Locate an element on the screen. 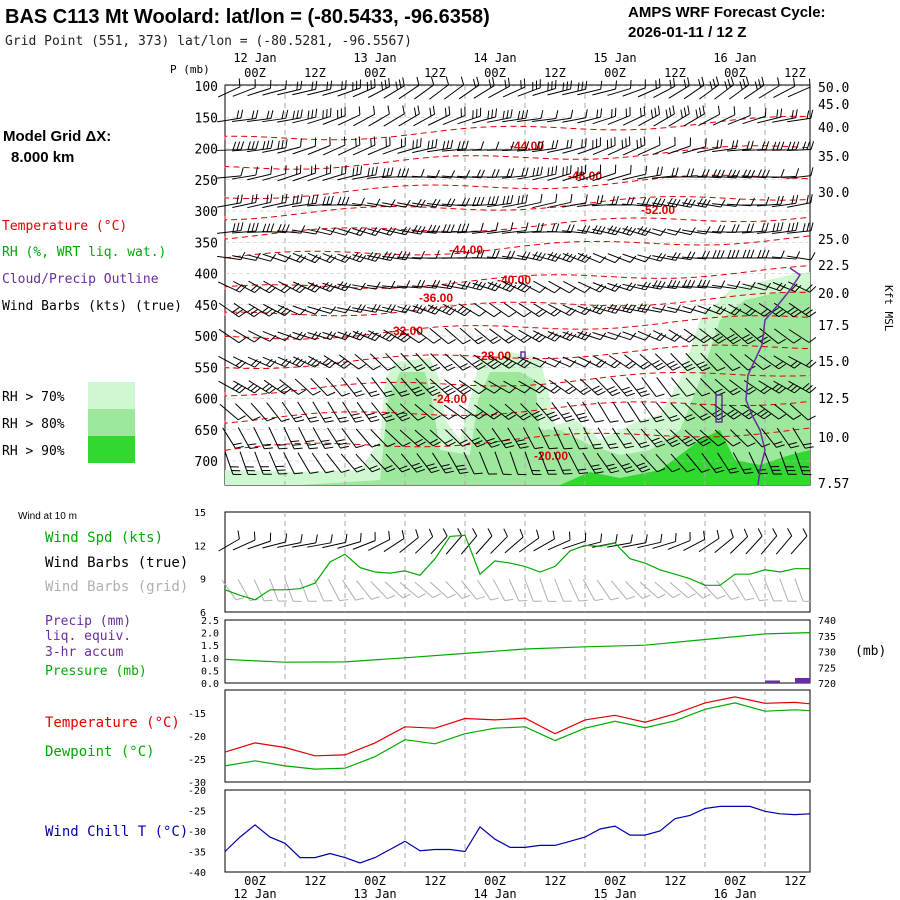 The width and height of the screenshot is (900, 900). p-axis-title: P (mb) is located at coordinates (190, 69).